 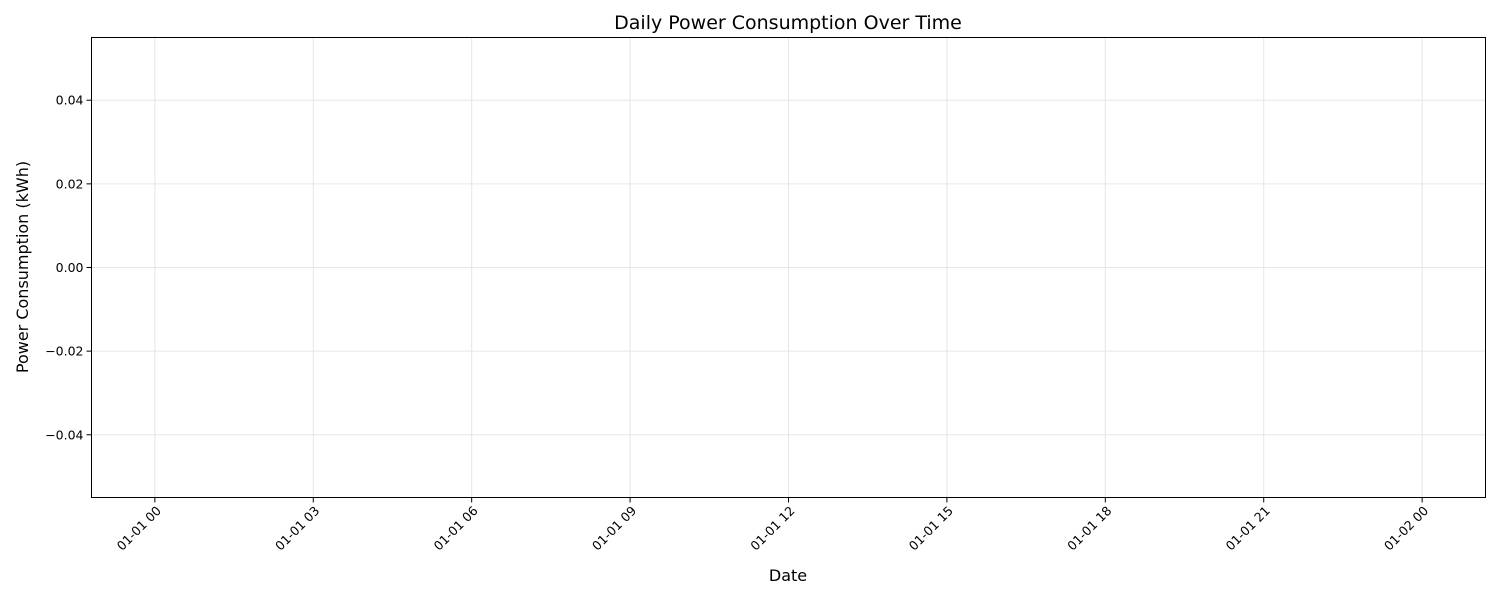 What do you see at coordinates (70, 267) in the screenshot?
I see `y-tick-label: 0.00` at bounding box center [70, 267].